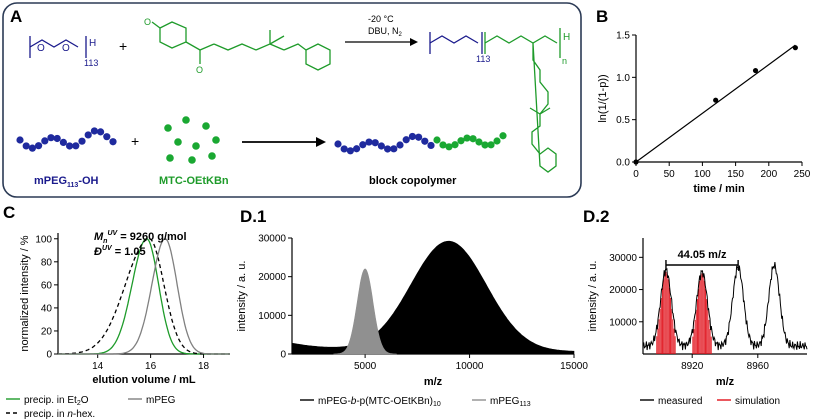  I want to click on chart-c-dispersity-annotation: ĐUV = 1.05, so click(120, 251).